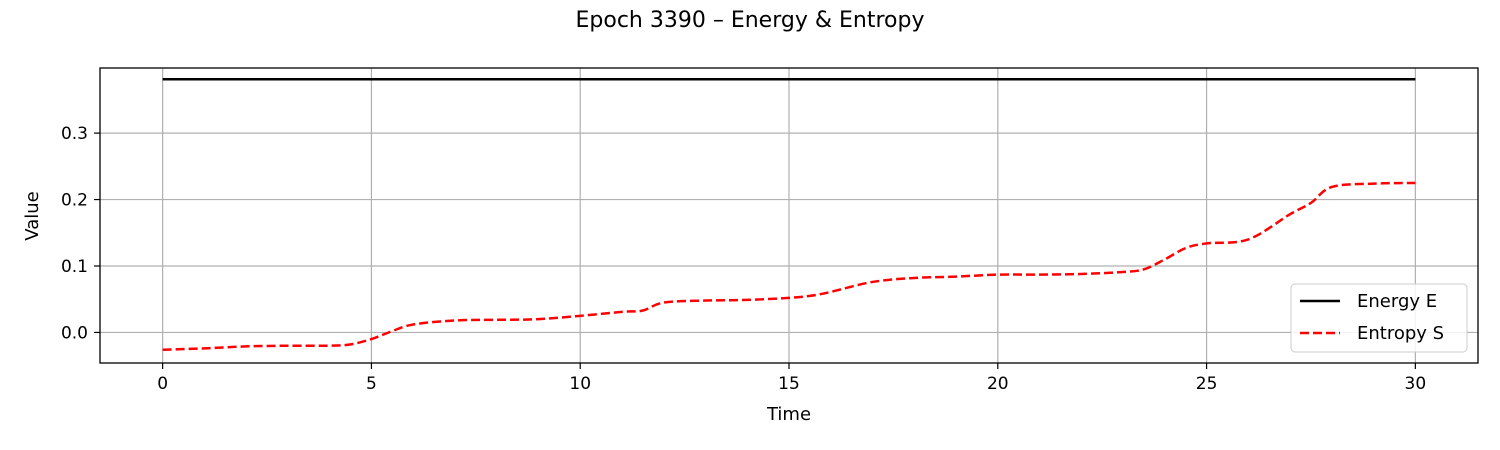  I want to click on x-tick-label: 5, so click(371, 384).